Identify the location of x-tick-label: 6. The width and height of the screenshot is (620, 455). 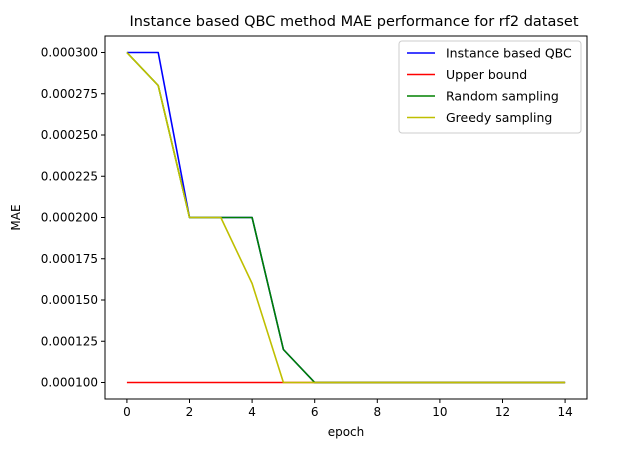
(315, 412).